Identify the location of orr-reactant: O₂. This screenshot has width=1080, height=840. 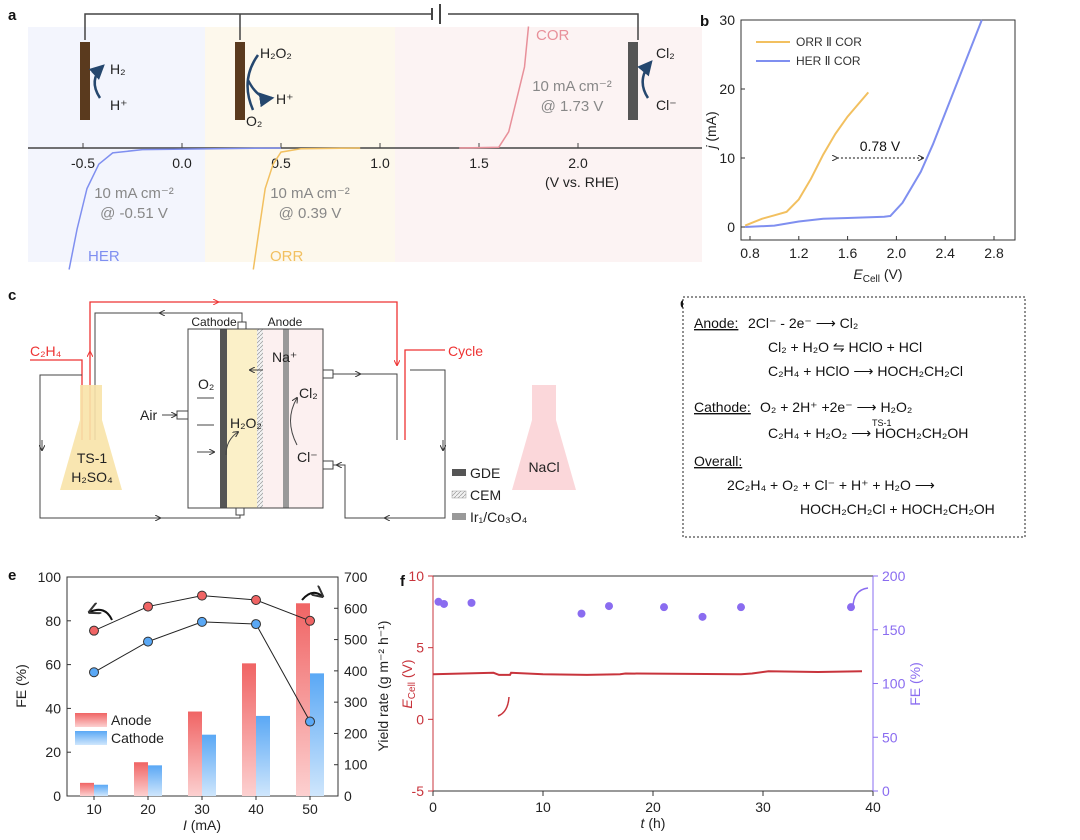
(254, 121).